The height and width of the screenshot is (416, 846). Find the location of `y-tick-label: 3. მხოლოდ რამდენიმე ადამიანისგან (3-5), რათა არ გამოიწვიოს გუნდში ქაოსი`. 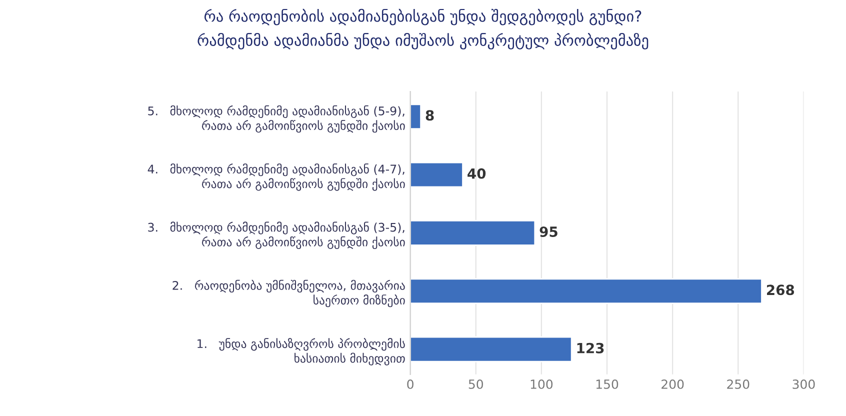

y-tick-label: 3. მხოლოდ რამდენიმე ადამიანისგან (3-5), რათა არ გამოიწვიოს გუნდში ქაოსი is located at coordinates (276, 235).